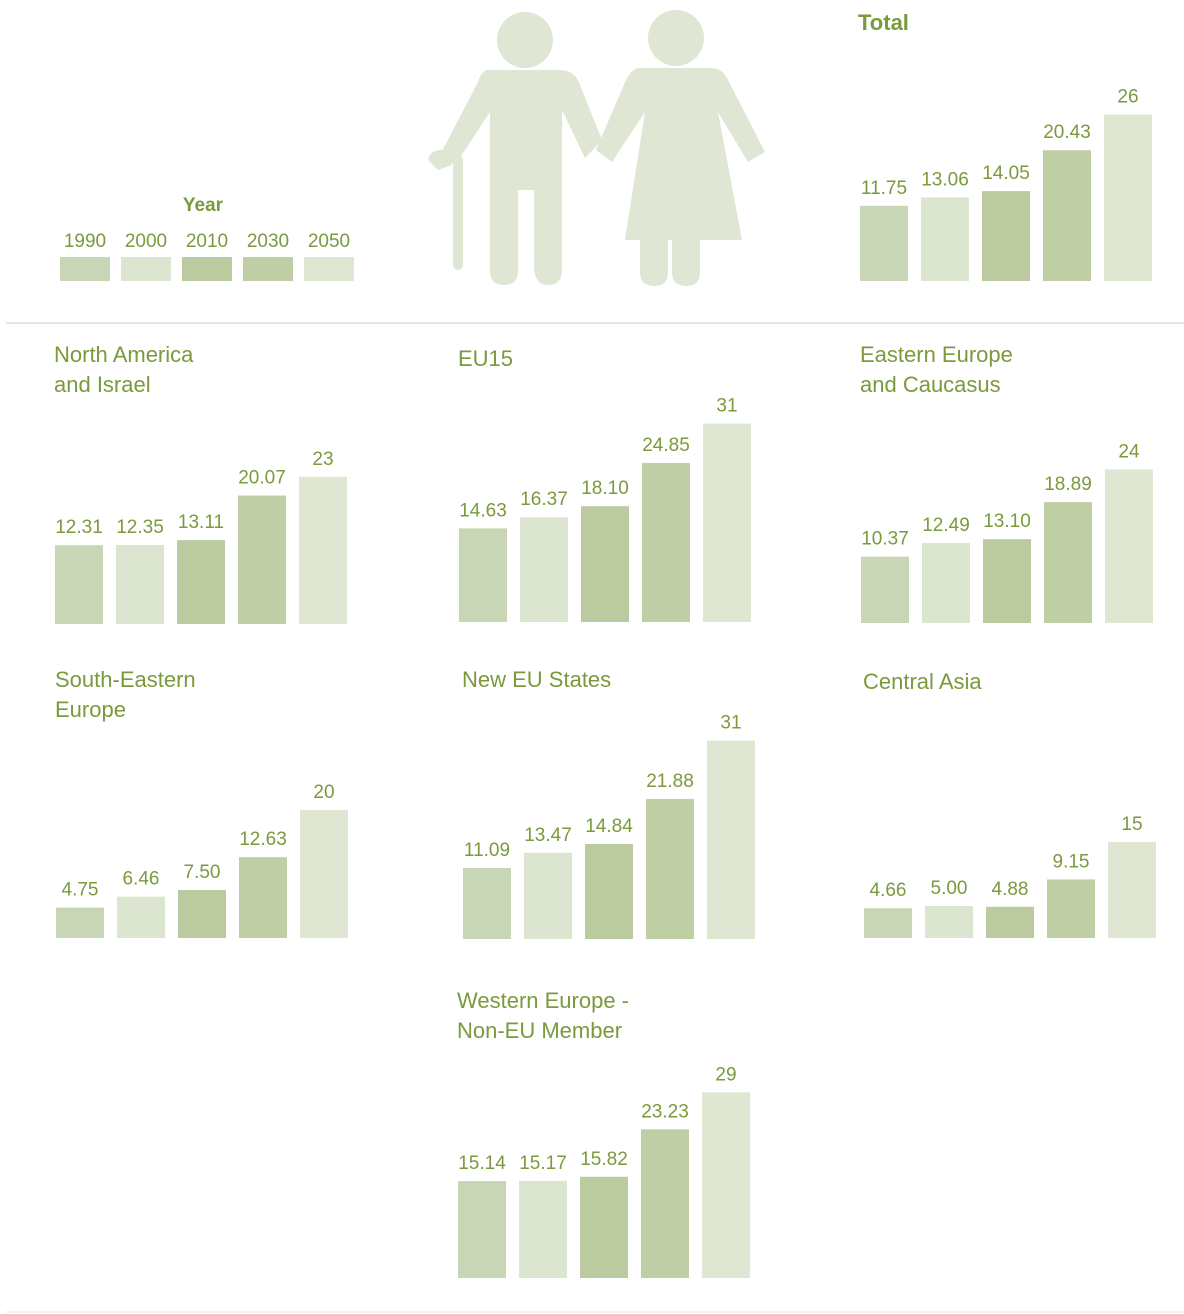 The height and width of the screenshot is (1314, 1184). What do you see at coordinates (483, 510) in the screenshot?
I see `data-label: 14.63` at bounding box center [483, 510].